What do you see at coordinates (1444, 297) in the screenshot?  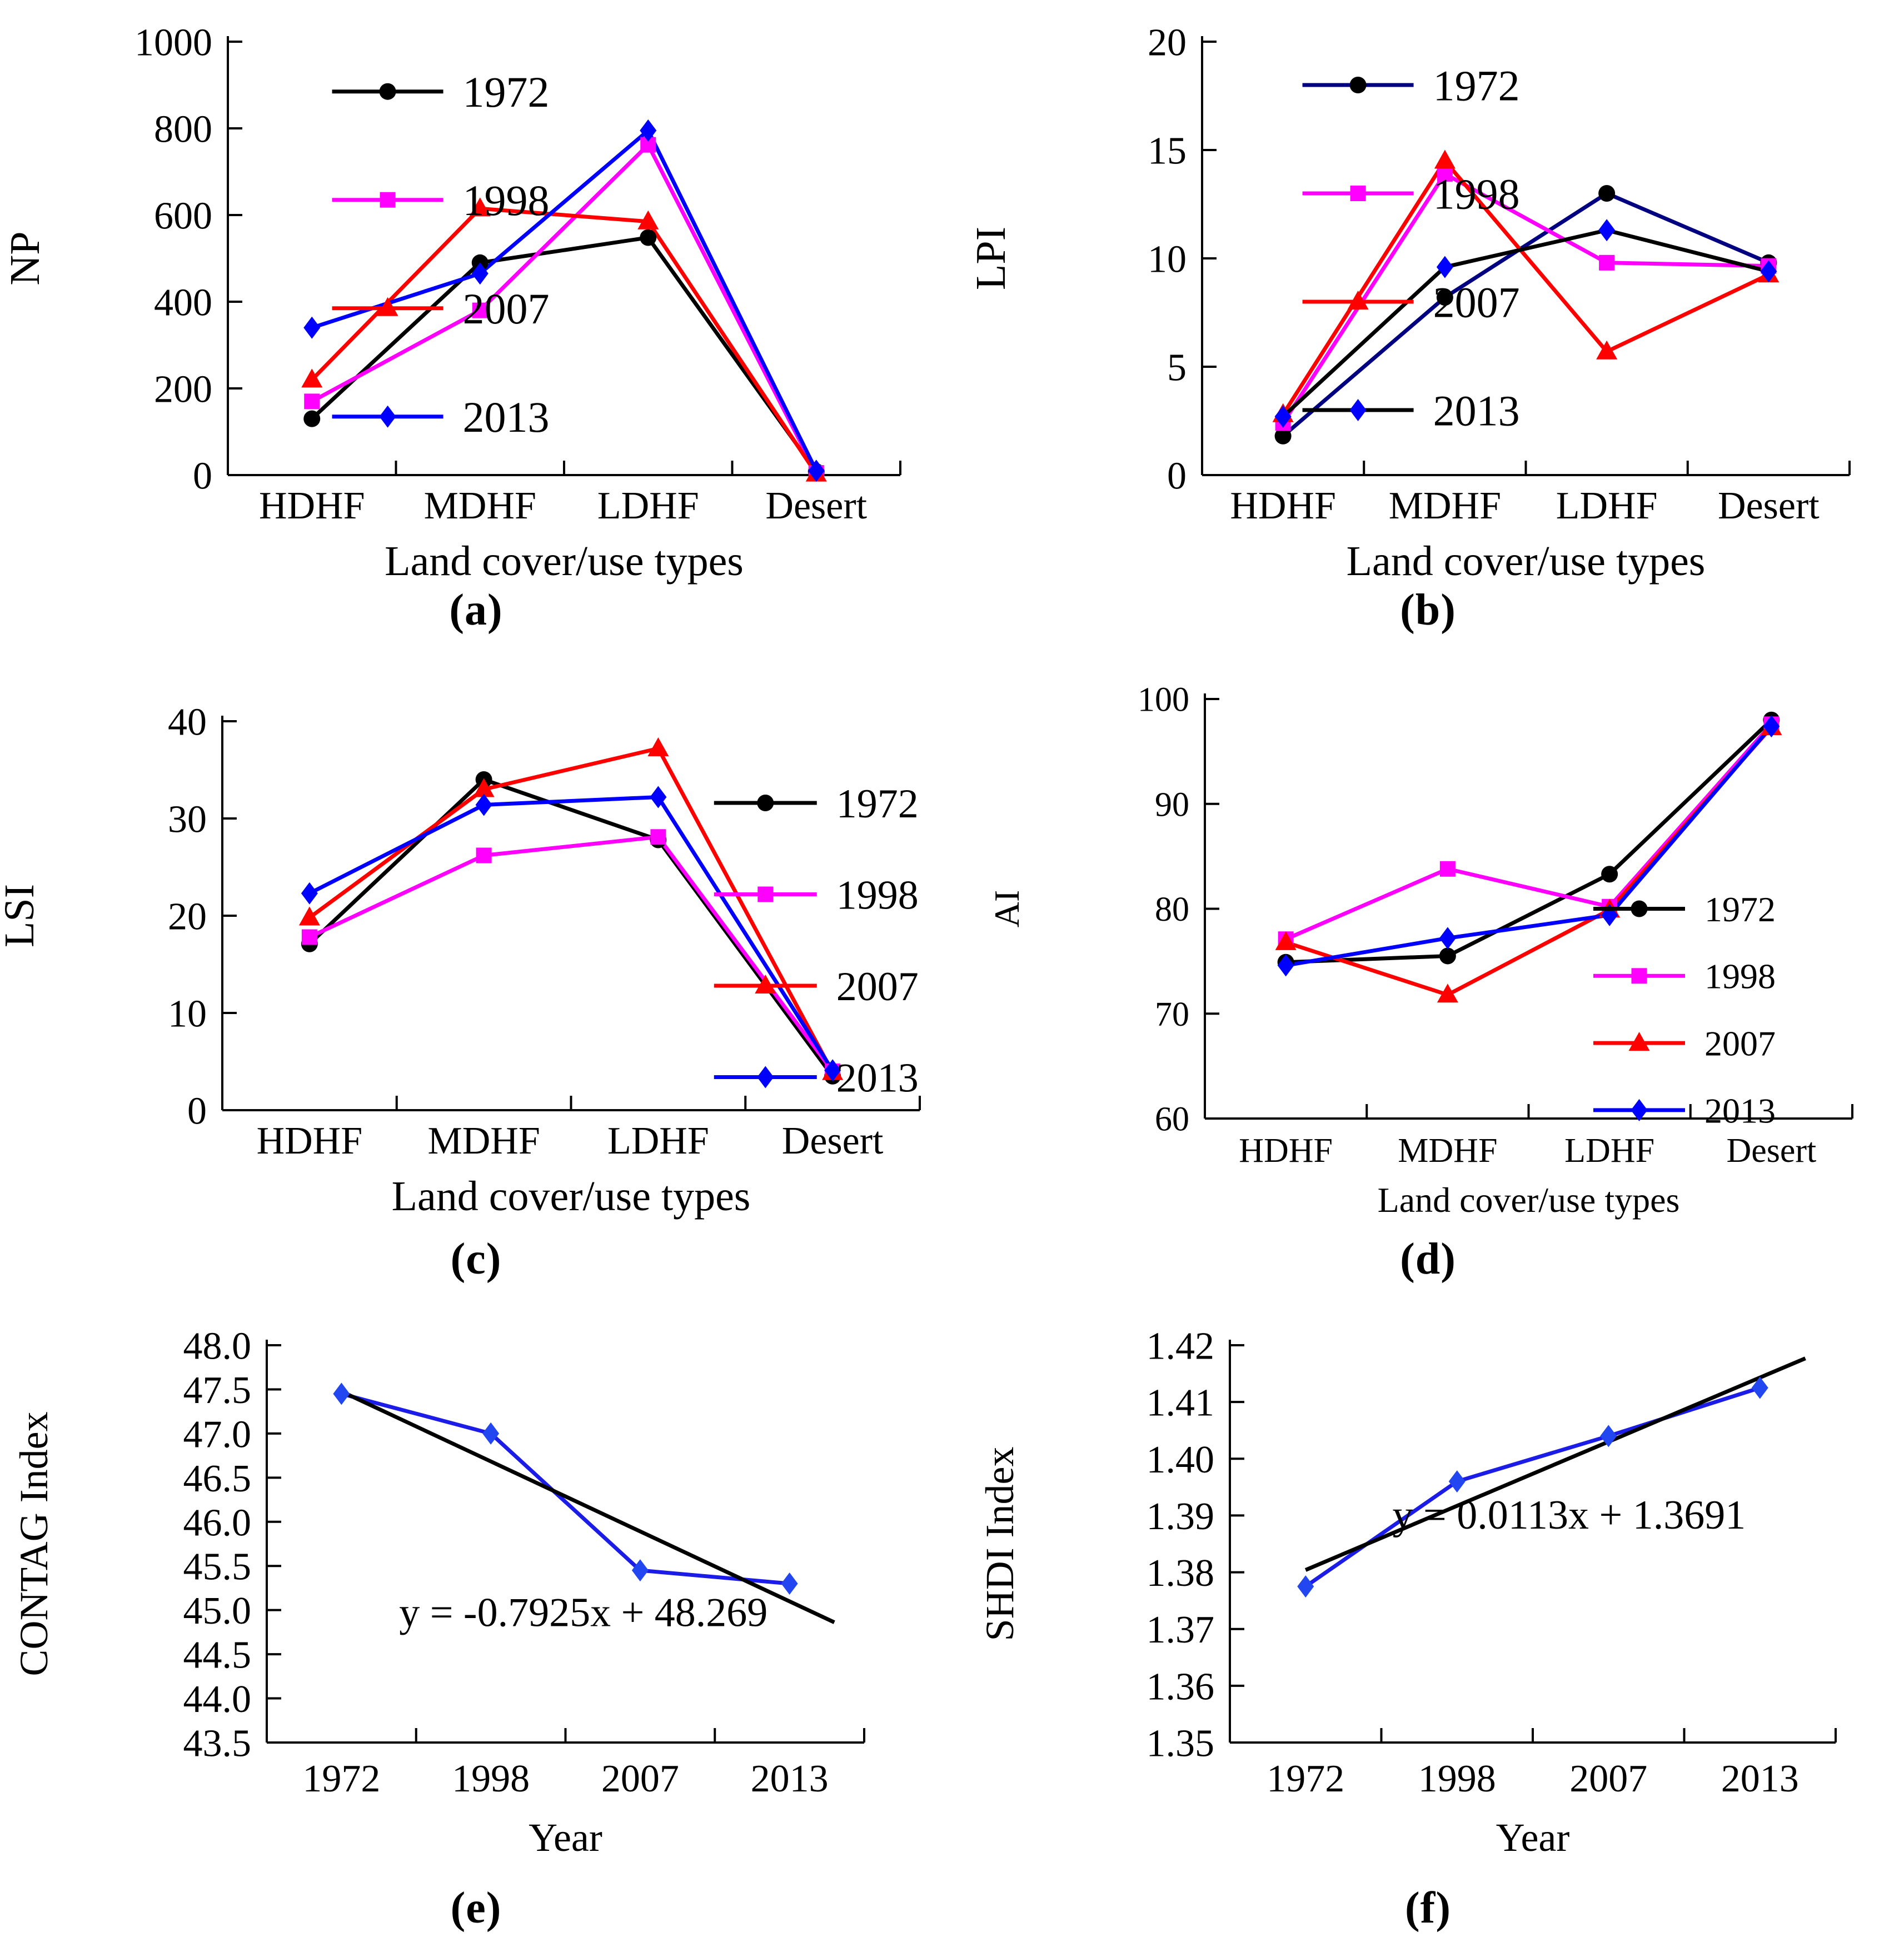 I see `data-point-1972-MDHF` at bounding box center [1444, 297].